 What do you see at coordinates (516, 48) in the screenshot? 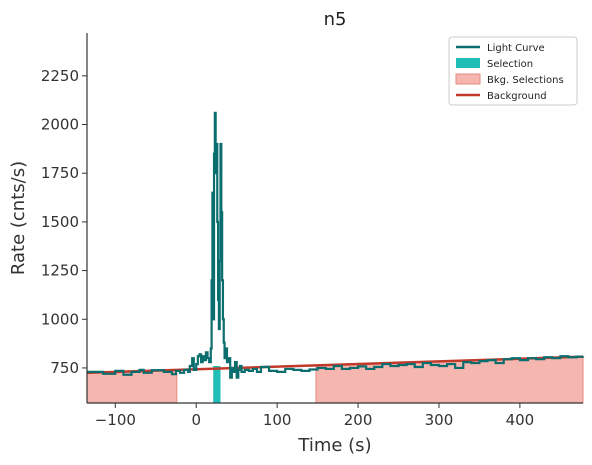
I see `legend-label: Light Curve` at bounding box center [516, 48].